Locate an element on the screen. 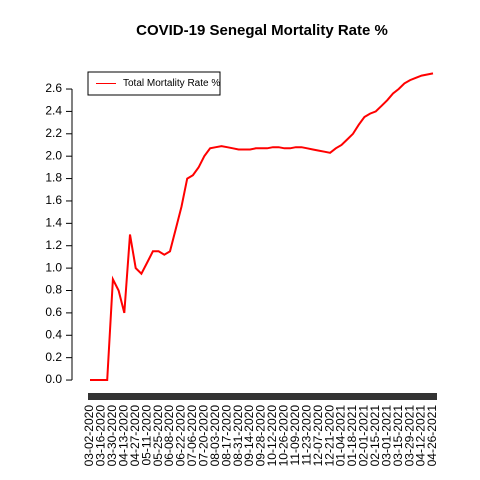 This screenshot has height=480, width=480. y-tick-label: 0.2 is located at coordinates (53, 357).